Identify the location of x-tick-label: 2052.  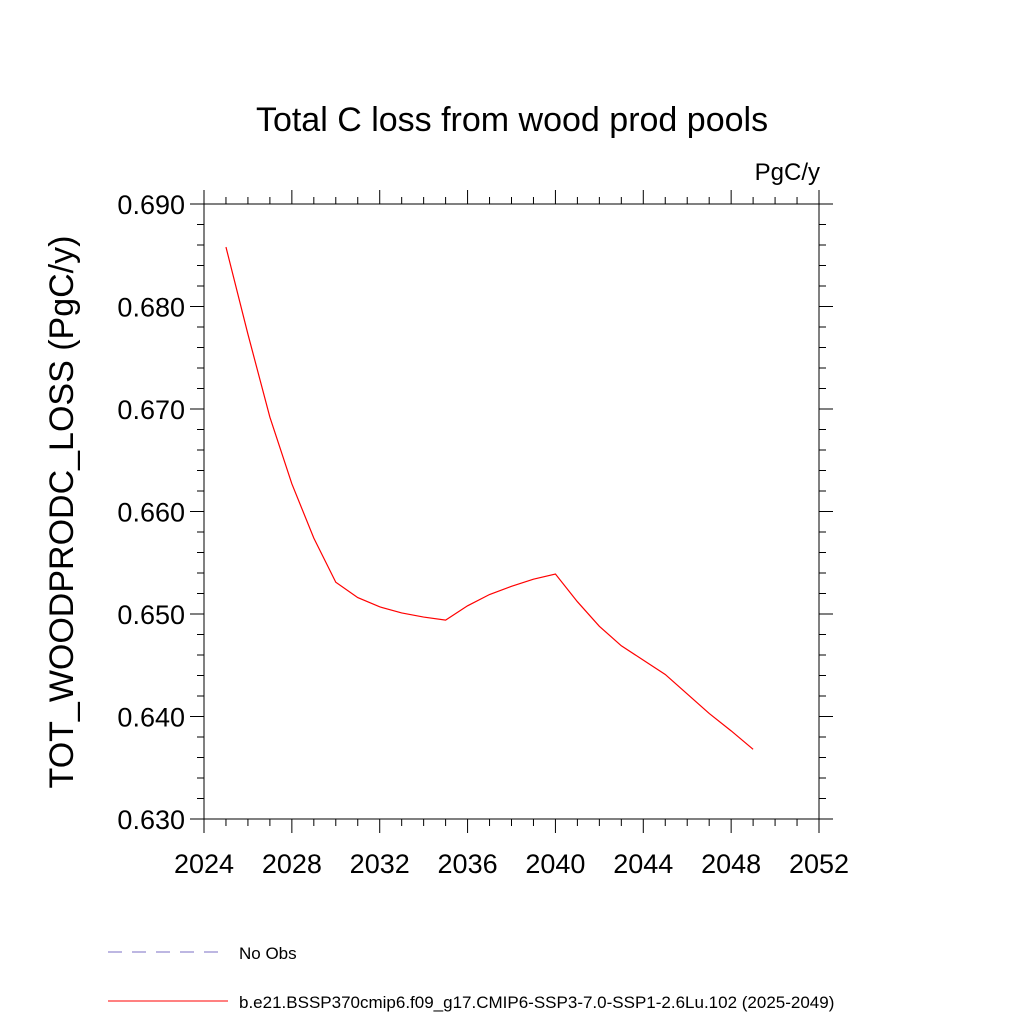
(819, 864).